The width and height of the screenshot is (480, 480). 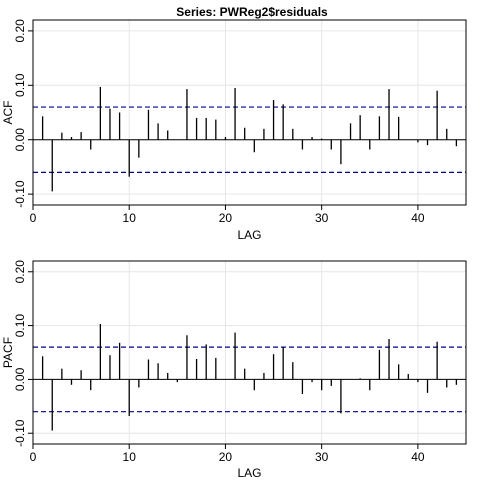 What do you see at coordinates (33, 218) in the screenshot?
I see `acf-x-tick-label: 0` at bounding box center [33, 218].